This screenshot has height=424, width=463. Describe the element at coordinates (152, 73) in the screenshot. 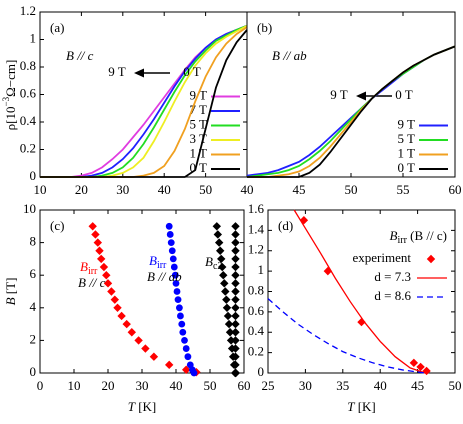

I see `arrow-a` at that location.